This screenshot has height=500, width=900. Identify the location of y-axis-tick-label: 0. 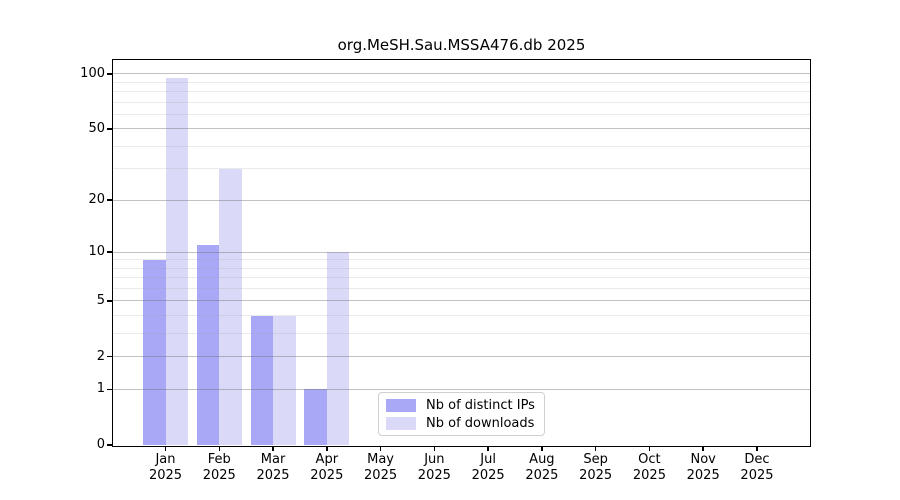
(100, 444).